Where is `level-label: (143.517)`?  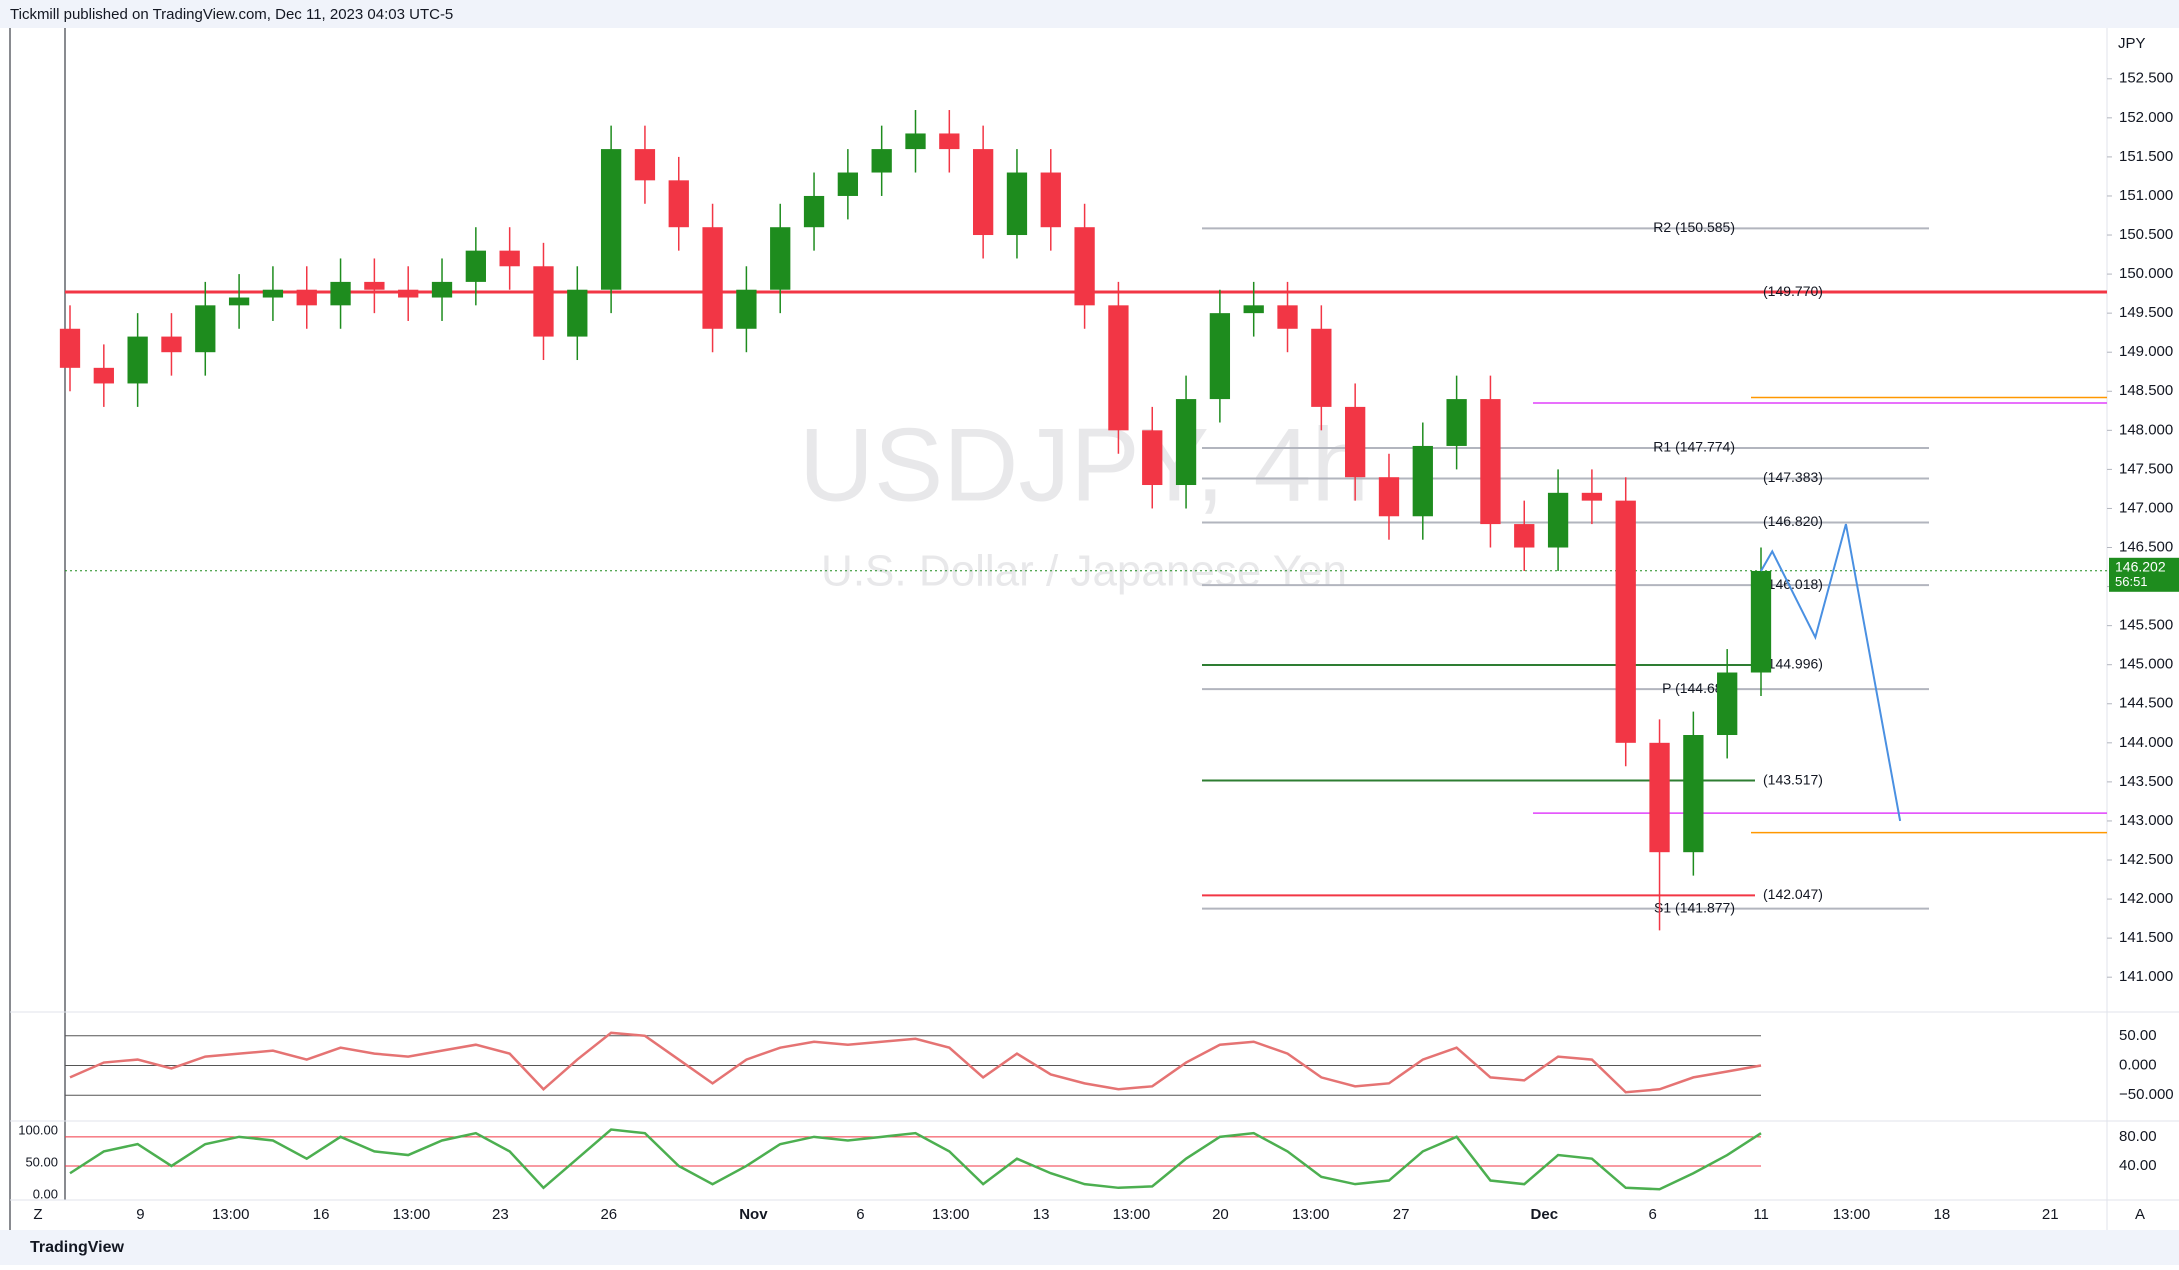 level-label: (143.517) is located at coordinates (1793, 779).